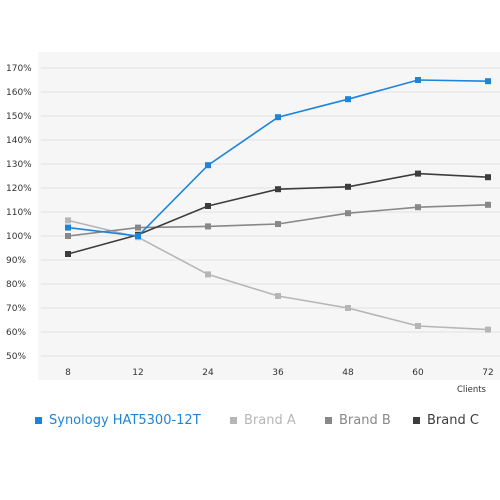  I want to click on legend-item: Synology HAT5300-12T, so click(118, 420).